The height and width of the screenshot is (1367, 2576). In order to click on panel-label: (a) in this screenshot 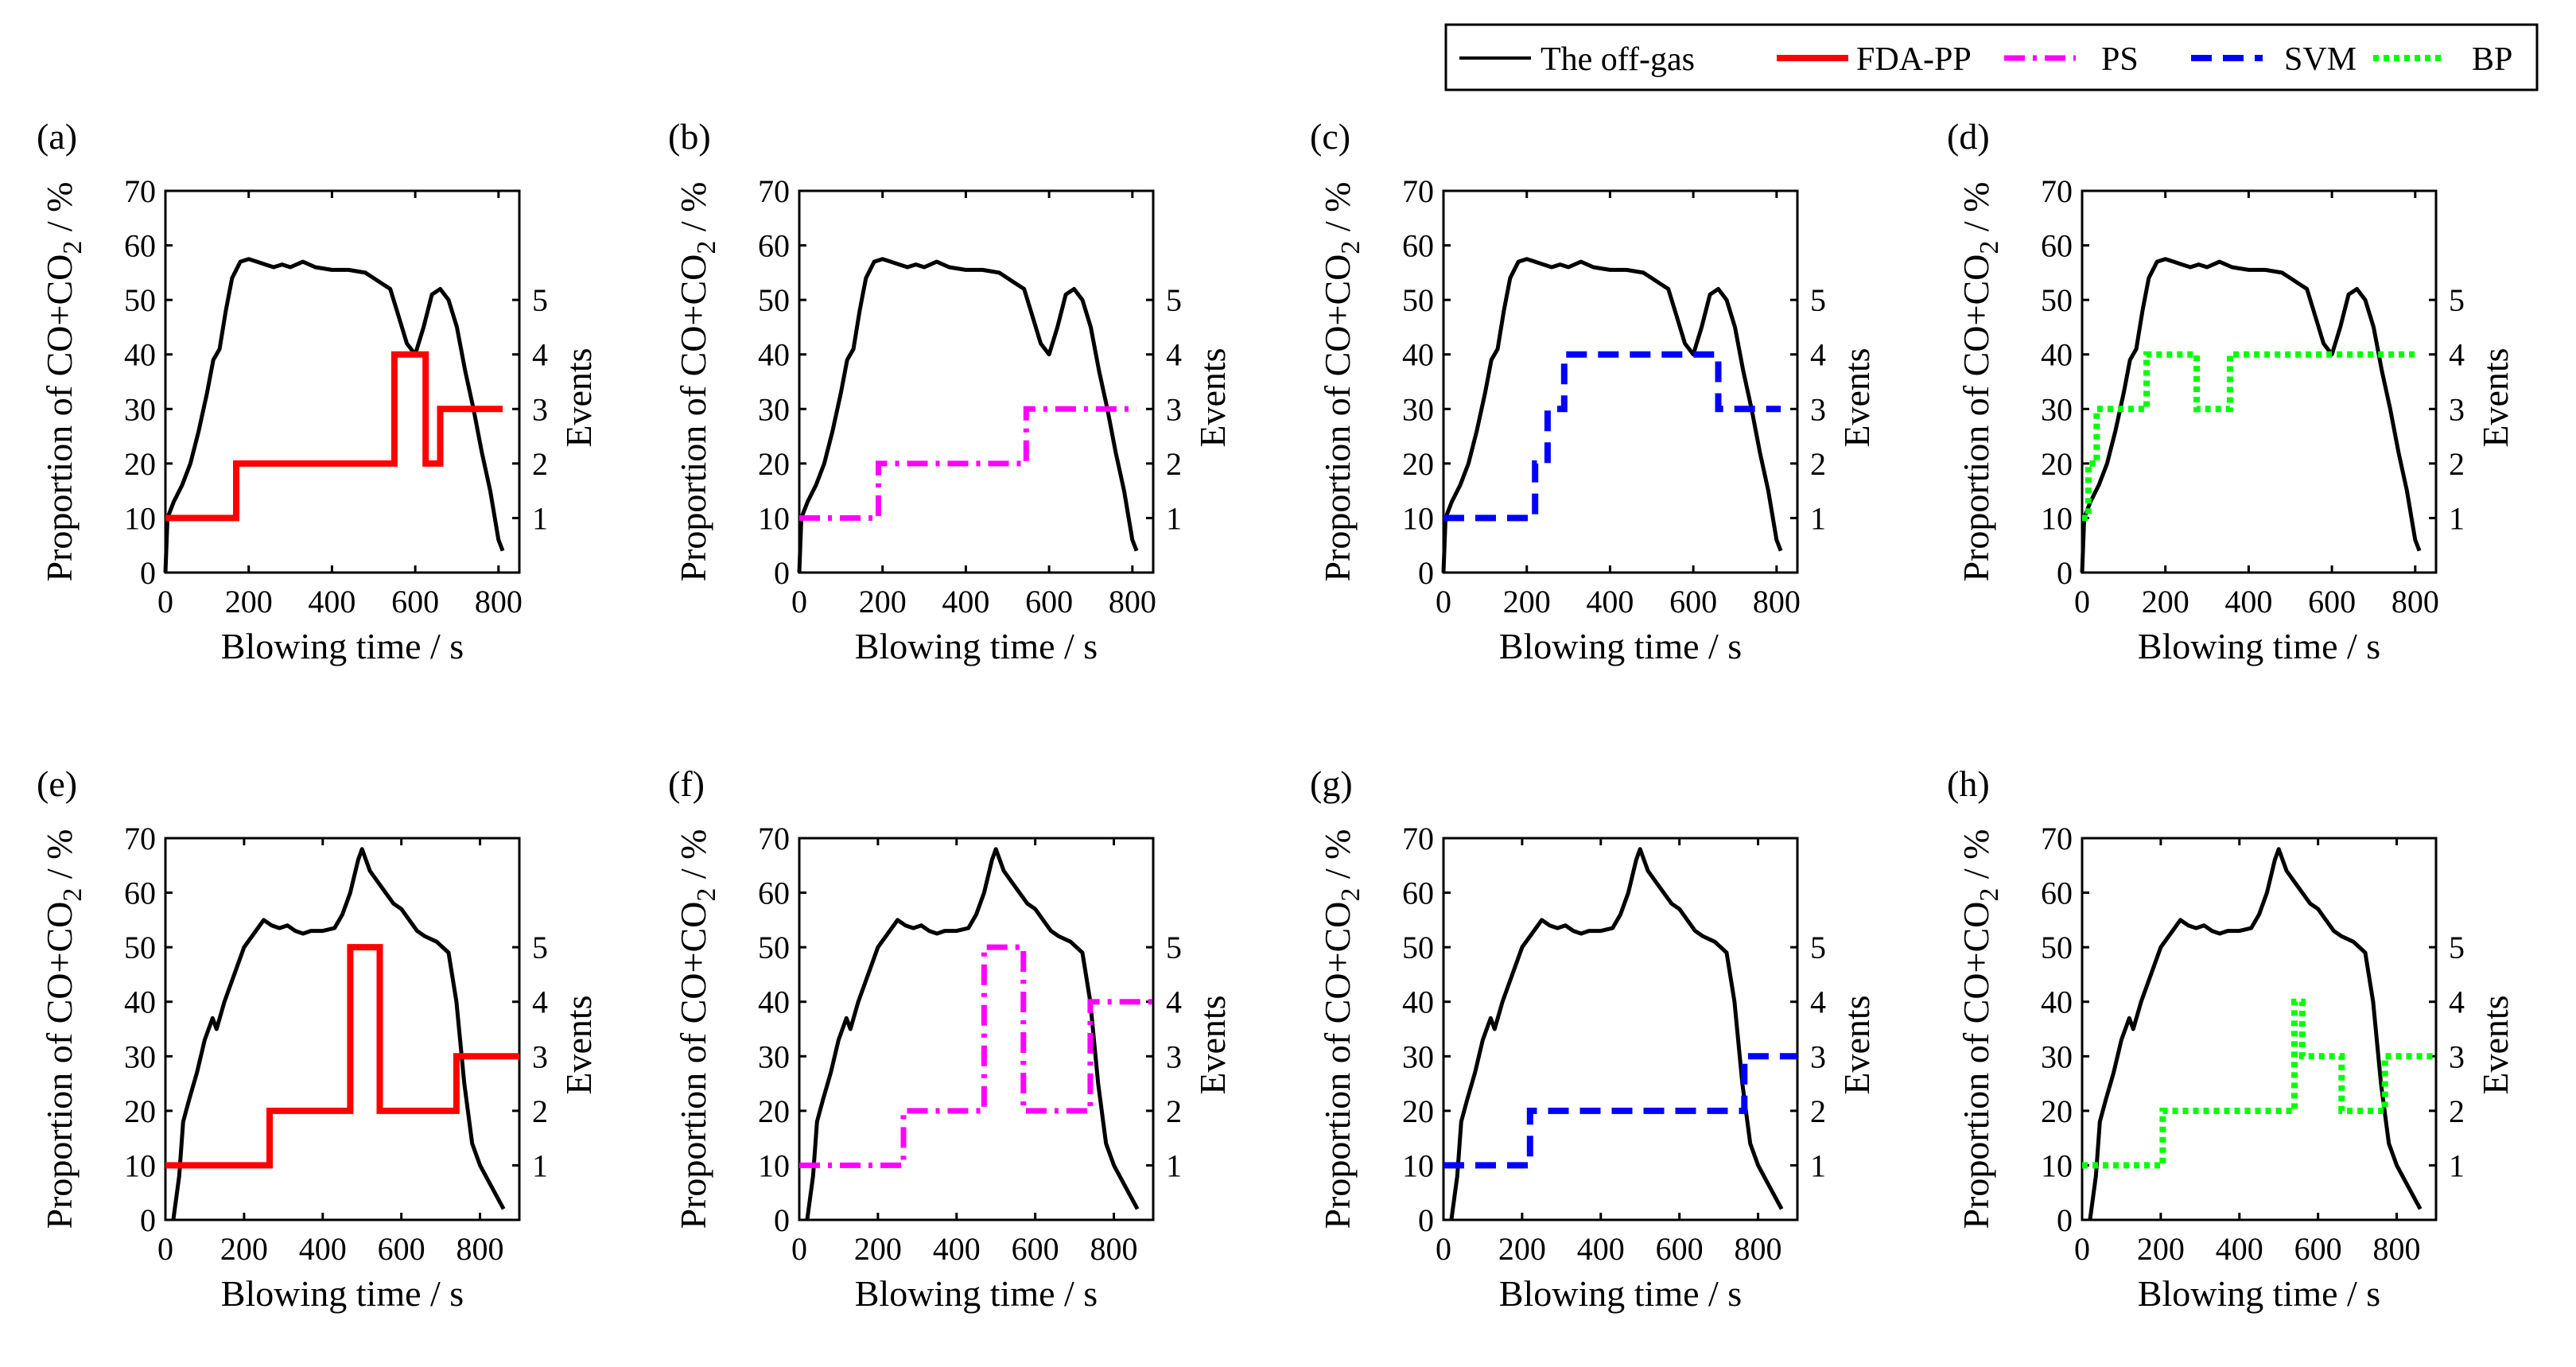, I will do `click(57, 136)`.